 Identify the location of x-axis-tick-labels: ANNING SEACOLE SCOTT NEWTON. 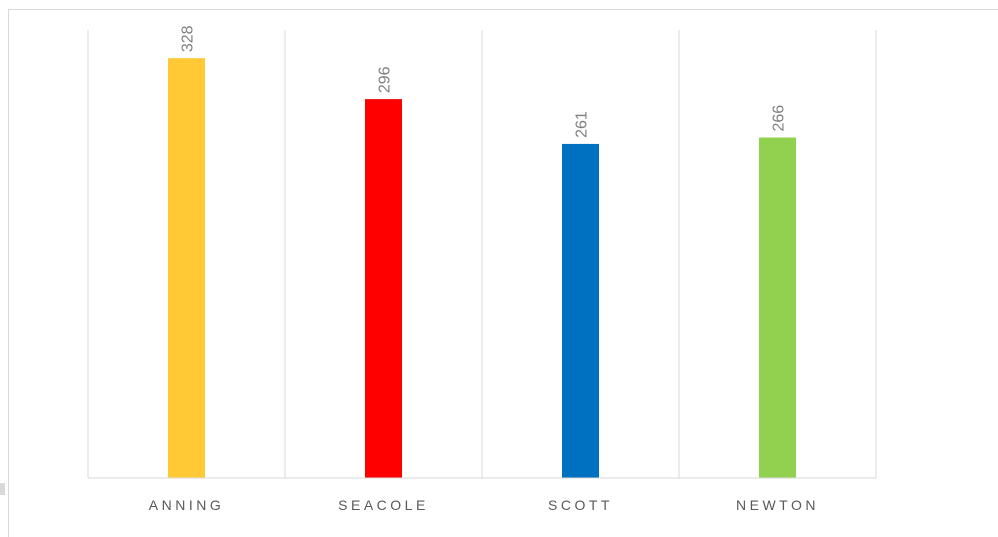
(484, 505).